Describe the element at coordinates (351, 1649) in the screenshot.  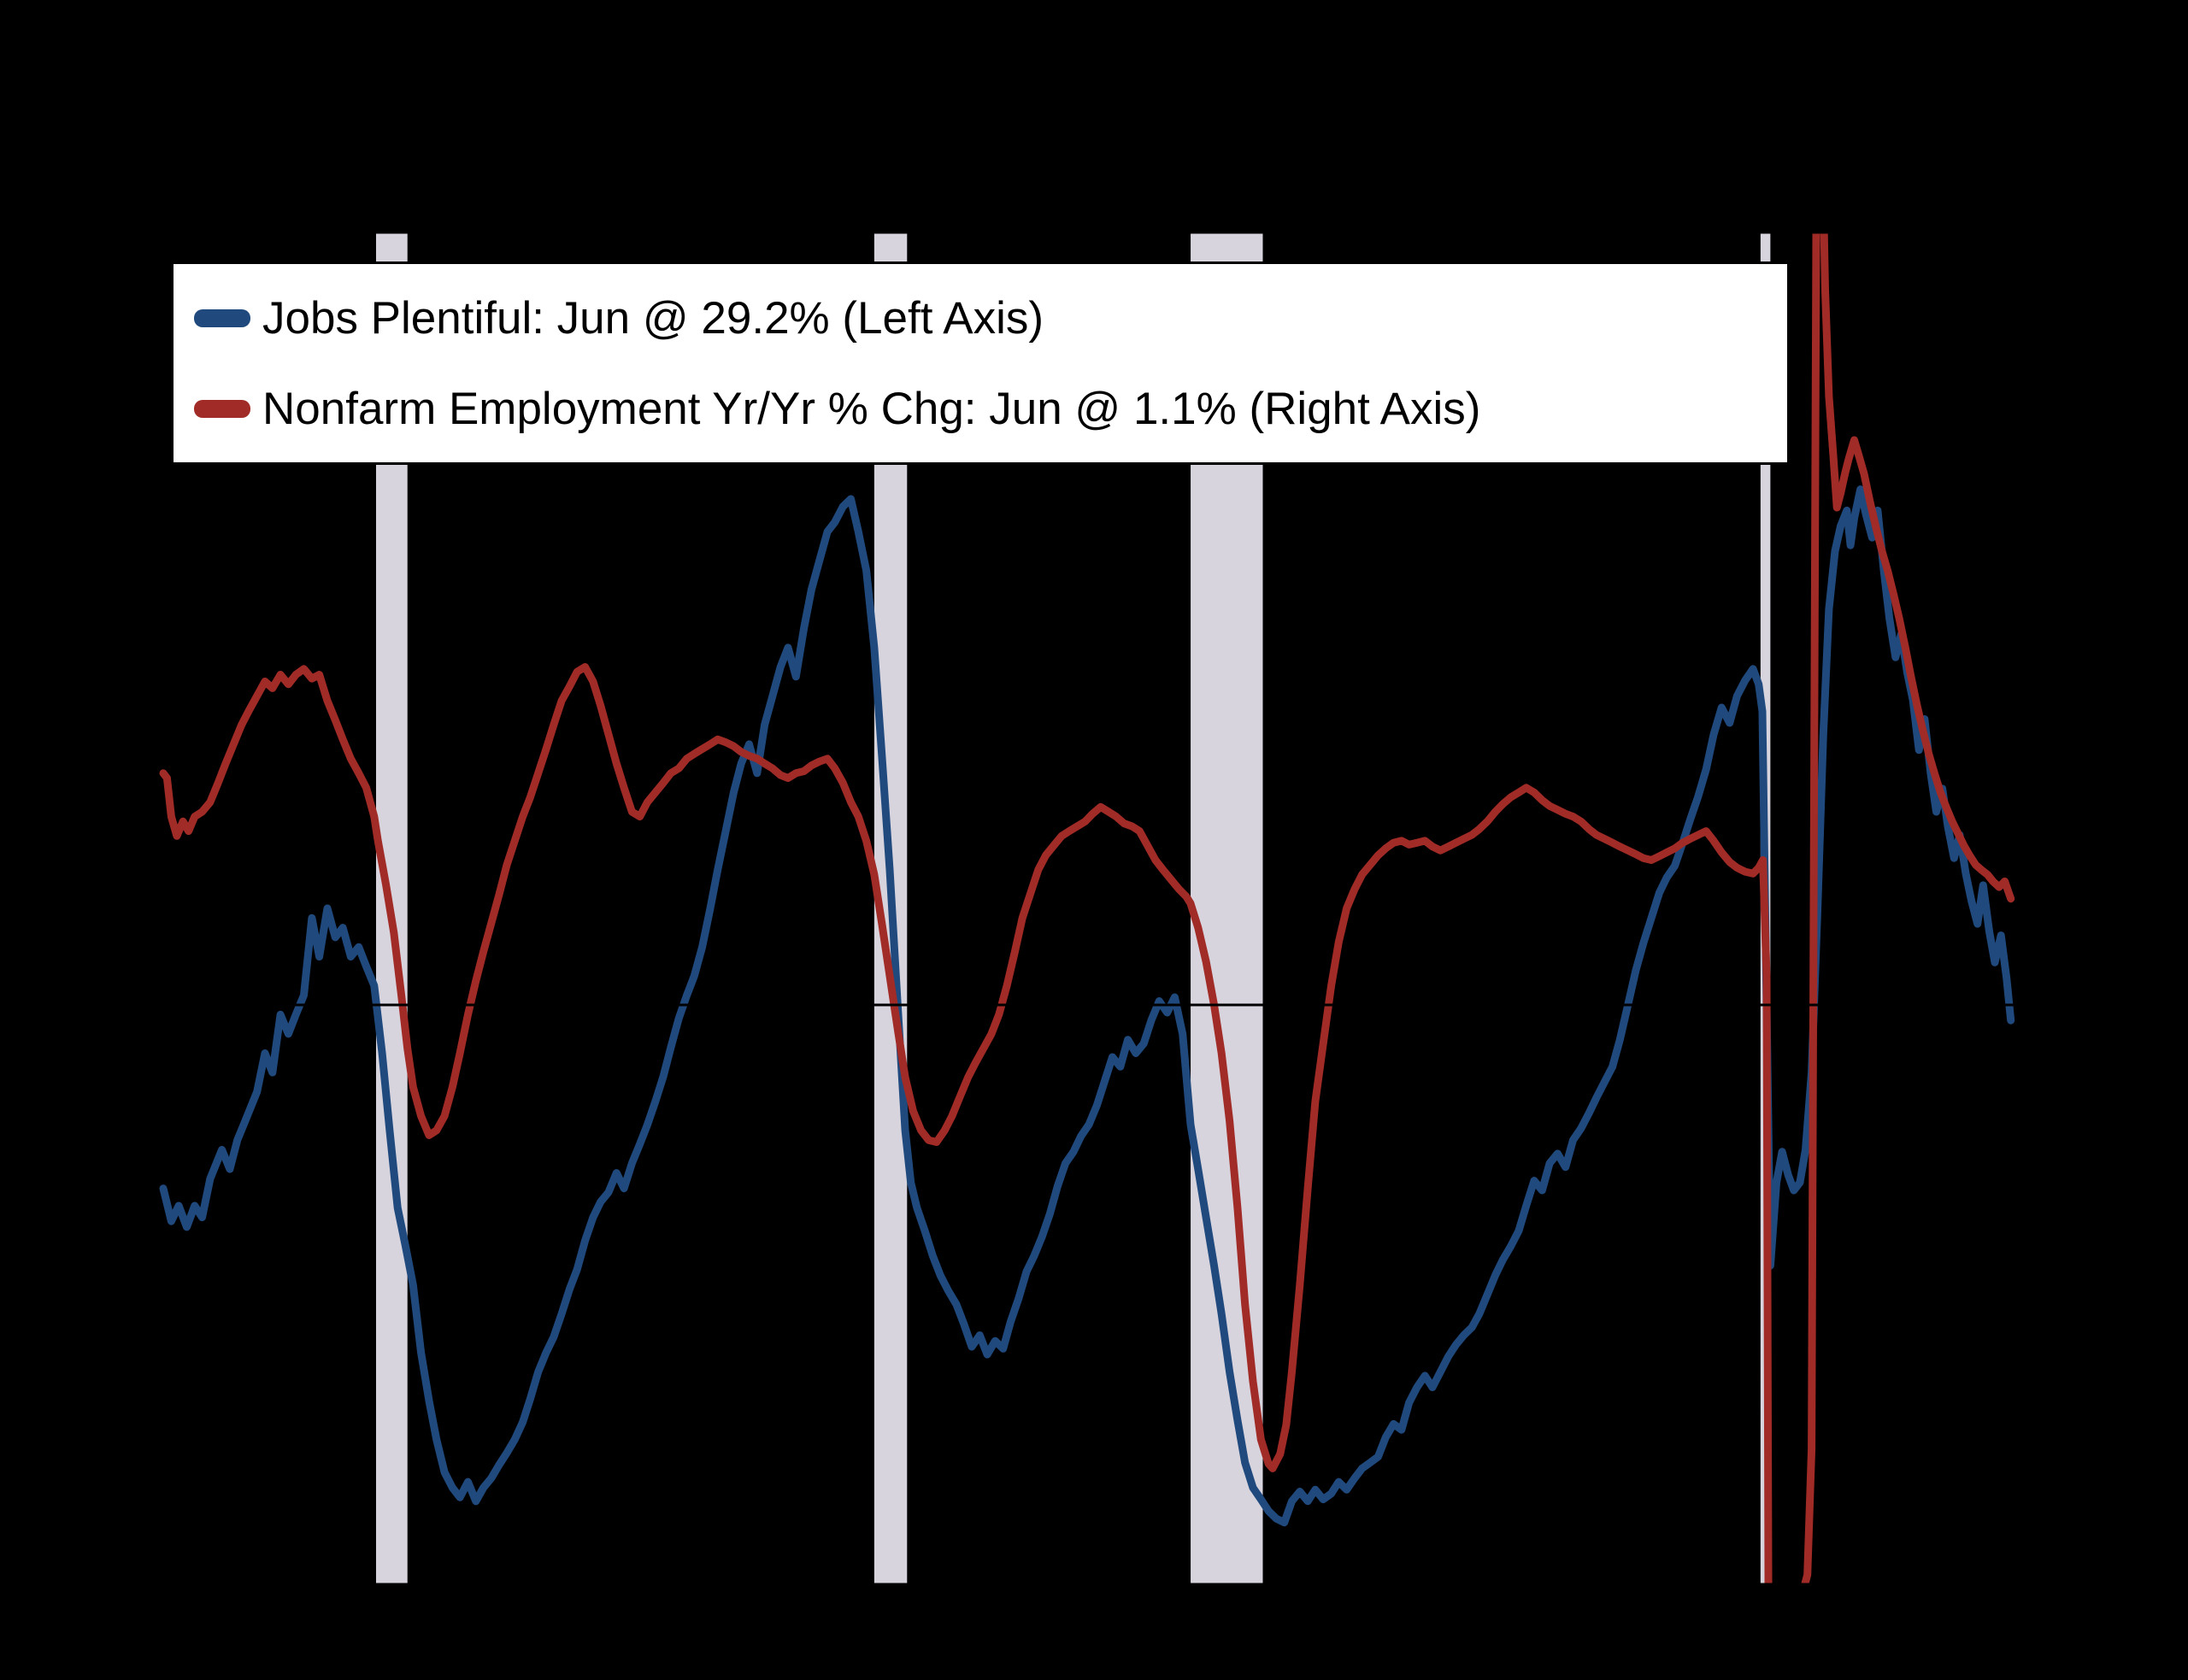
I see `x-axis-label: 90` at that location.